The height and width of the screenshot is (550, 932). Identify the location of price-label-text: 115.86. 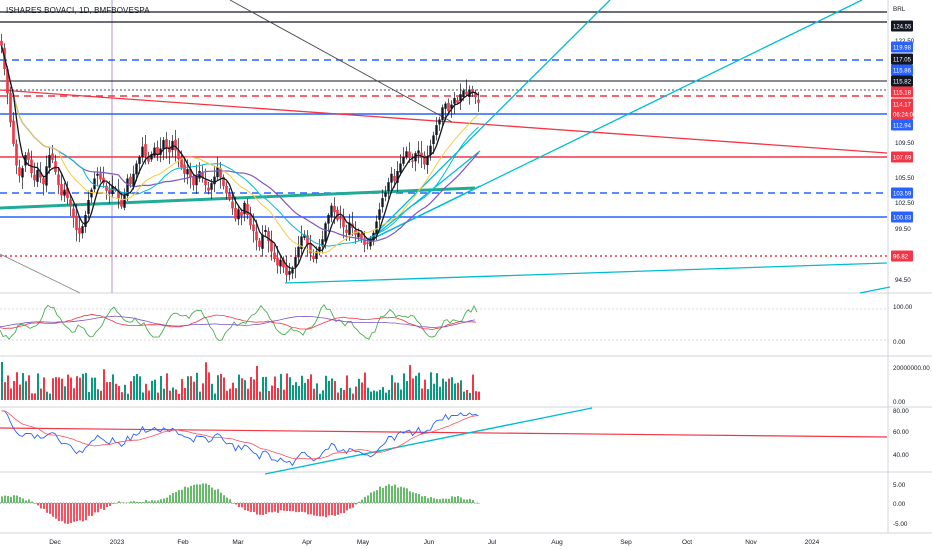
(902, 71).